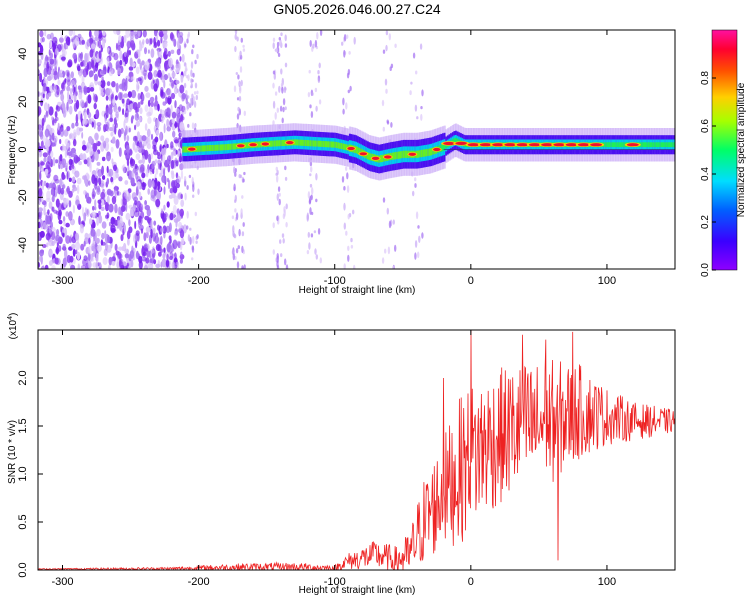 The image size is (750, 600). What do you see at coordinates (724, 150) in the screenshot?
I see `colorbar-gradient` at bounding box center [724, 150].